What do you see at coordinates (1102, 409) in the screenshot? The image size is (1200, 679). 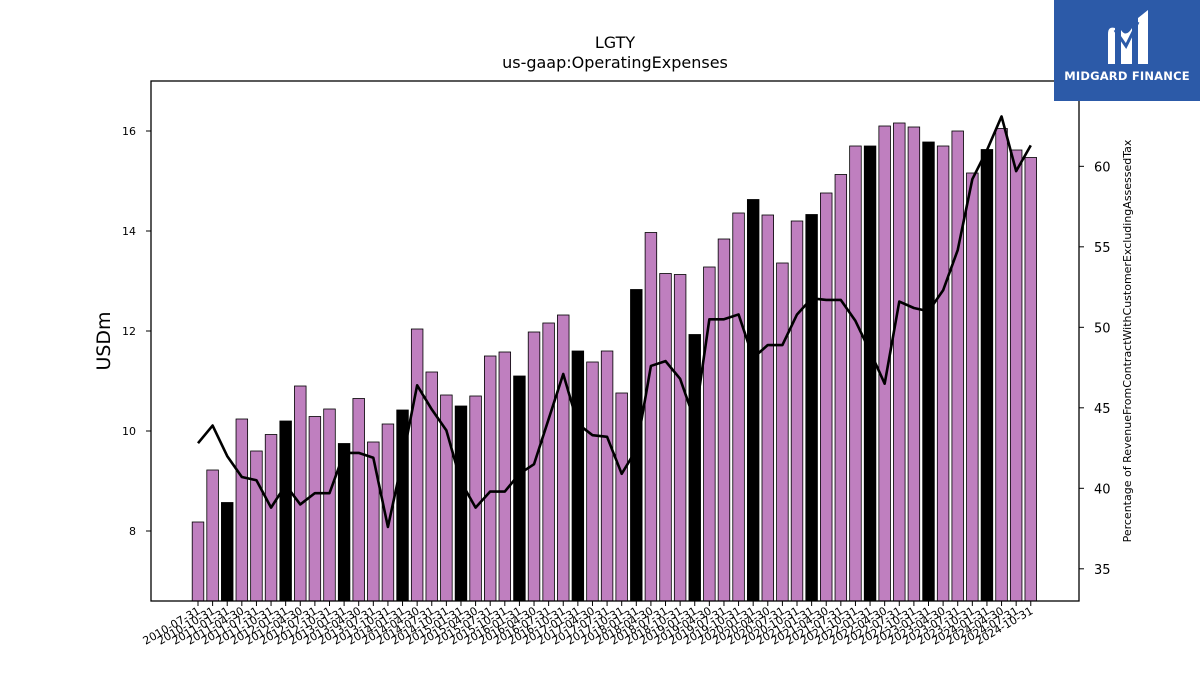 I see `y2-tick-label: 45` at bounding box center [1102, 409].